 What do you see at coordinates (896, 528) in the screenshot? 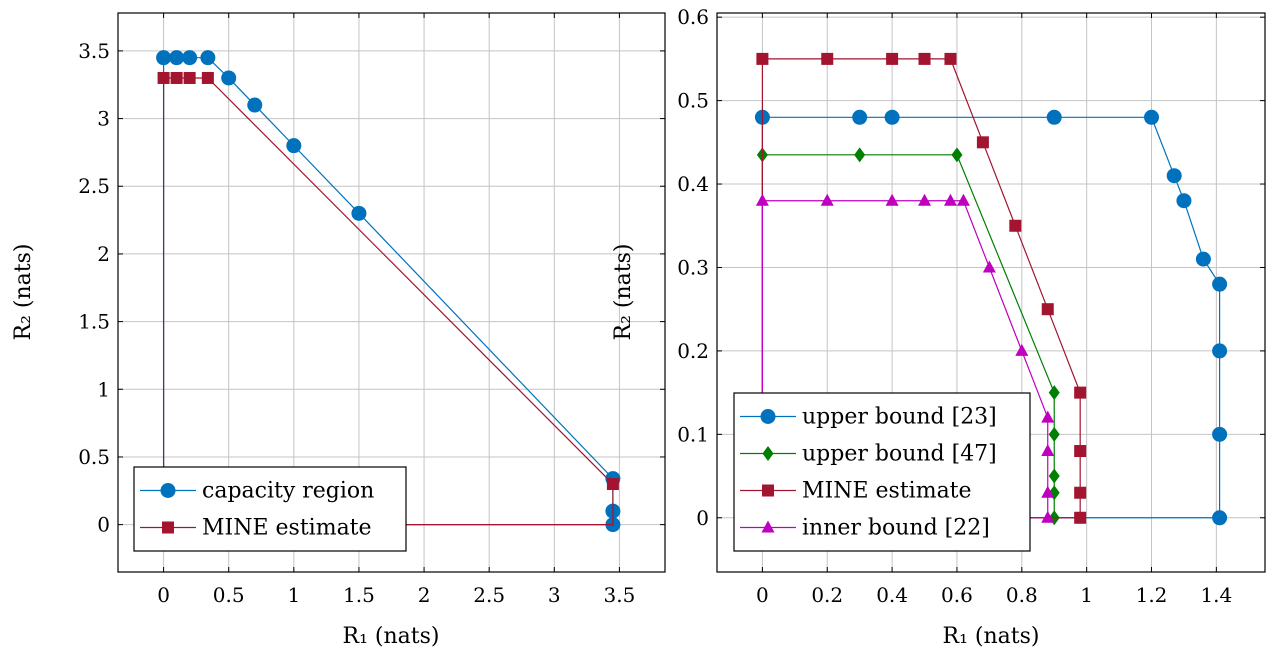
I see `legend-label: inner bound [22]` at bounding box center [896, 528].